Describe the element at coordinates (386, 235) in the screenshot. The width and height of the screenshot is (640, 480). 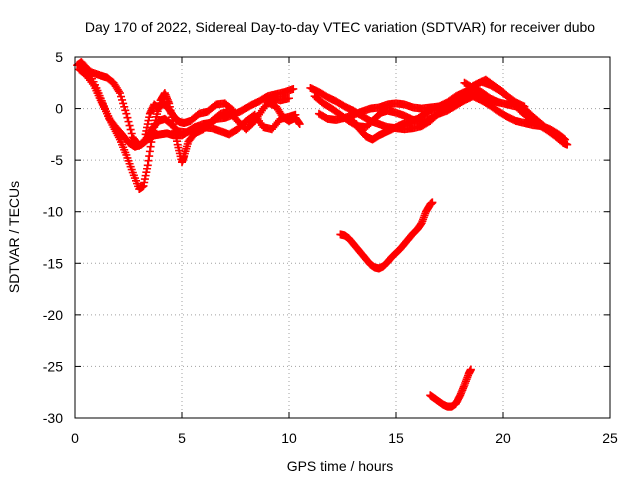
I see `series-K` at that location.